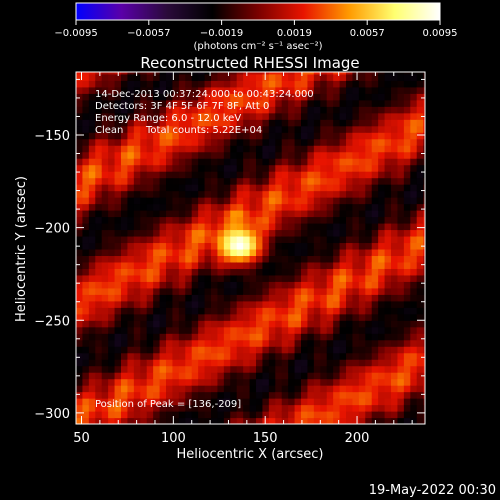  I want to click on annotation-clean: Clean, so click(109, 130).